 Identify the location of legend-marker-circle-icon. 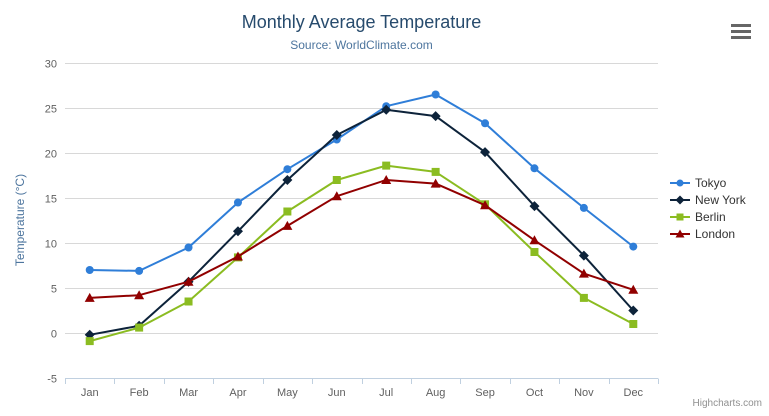
(680, 183).